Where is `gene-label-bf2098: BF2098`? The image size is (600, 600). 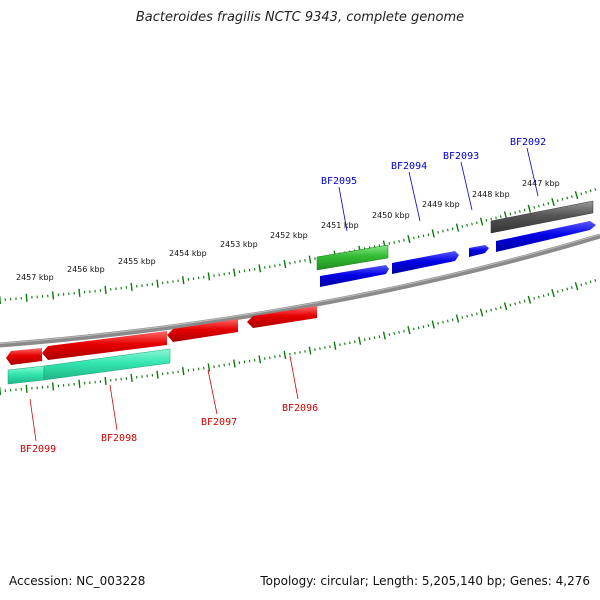
gene-label-bf2098: BF2098 is located at coordinates (119, 438).